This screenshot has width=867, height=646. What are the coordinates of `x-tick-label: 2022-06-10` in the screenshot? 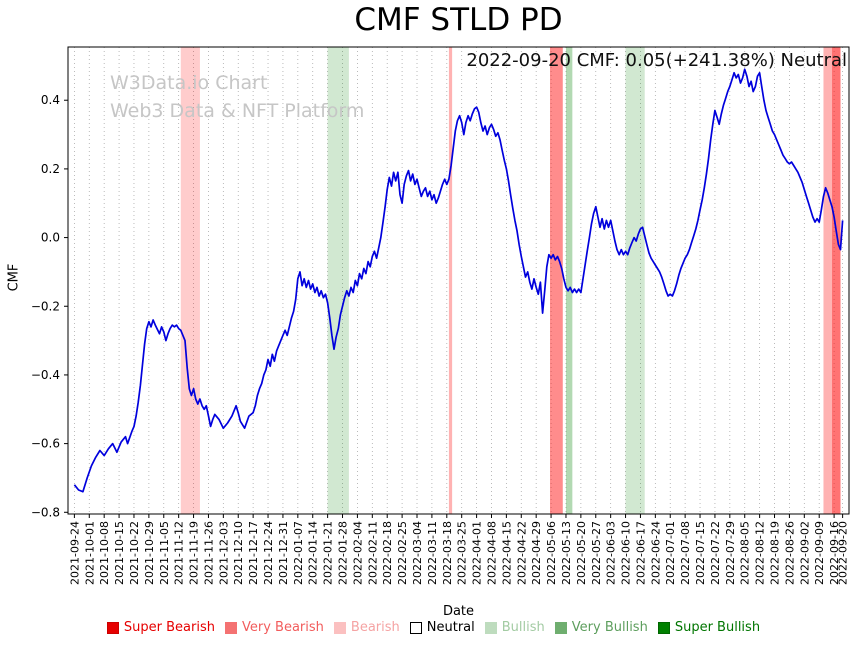 It's located at (626, 553).